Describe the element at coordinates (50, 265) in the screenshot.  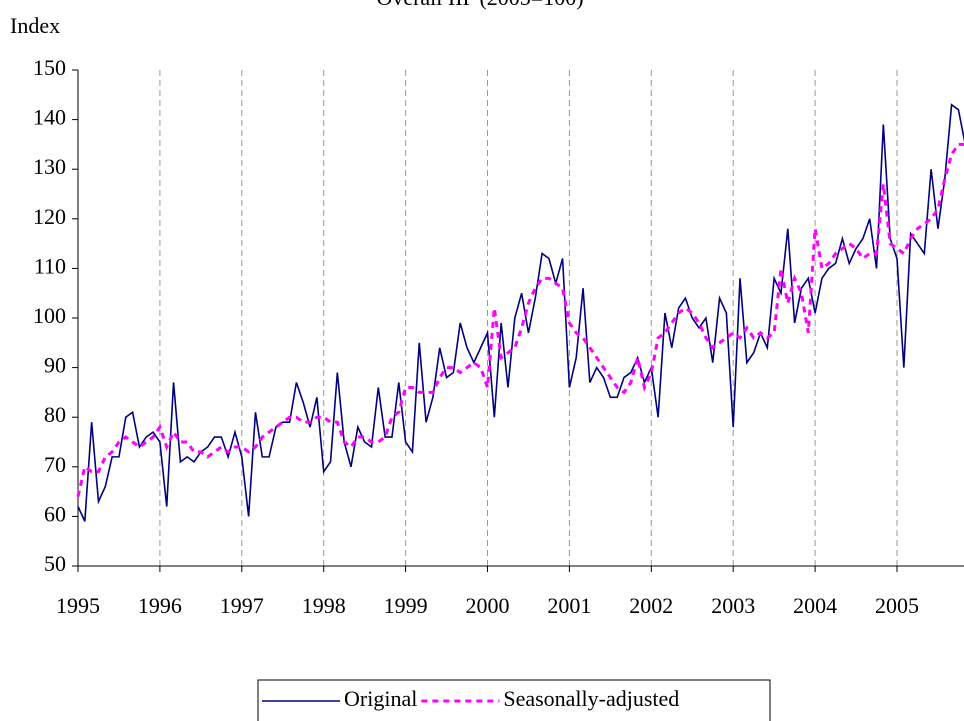
I see `y-tick-label: 110` at that location.